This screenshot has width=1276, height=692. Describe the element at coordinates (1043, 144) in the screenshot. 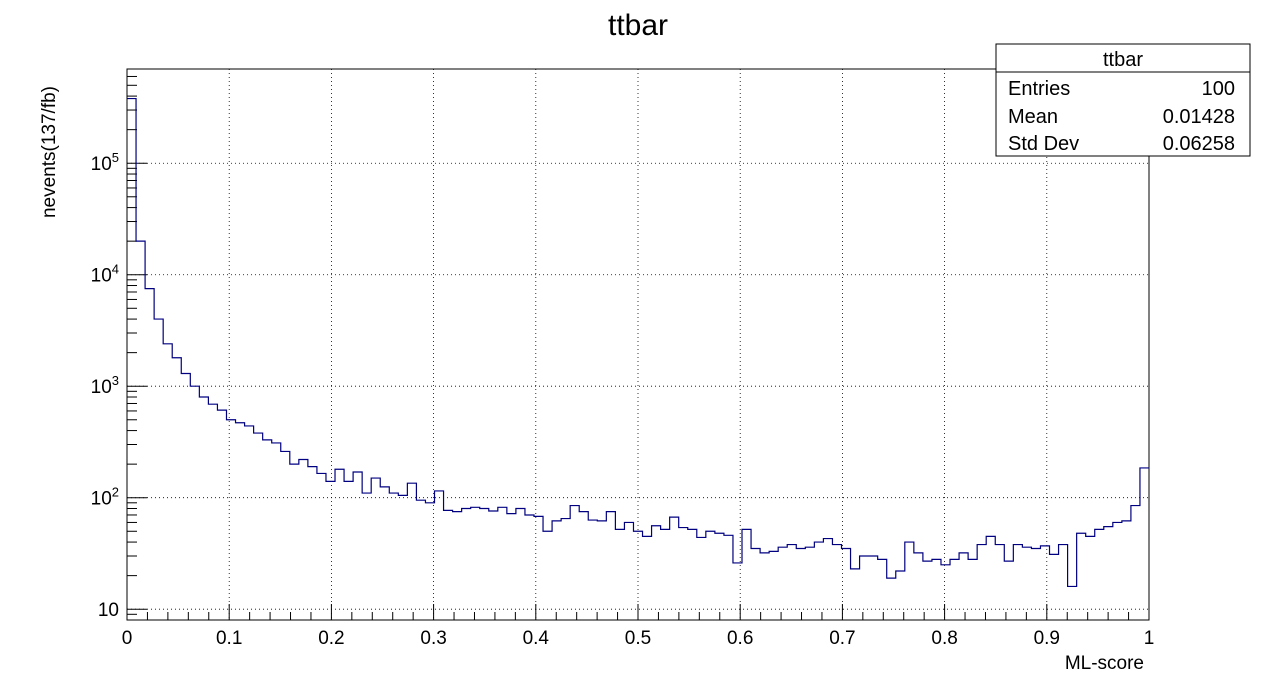

I see `stats-stddev-label: Std Dev` at that location.